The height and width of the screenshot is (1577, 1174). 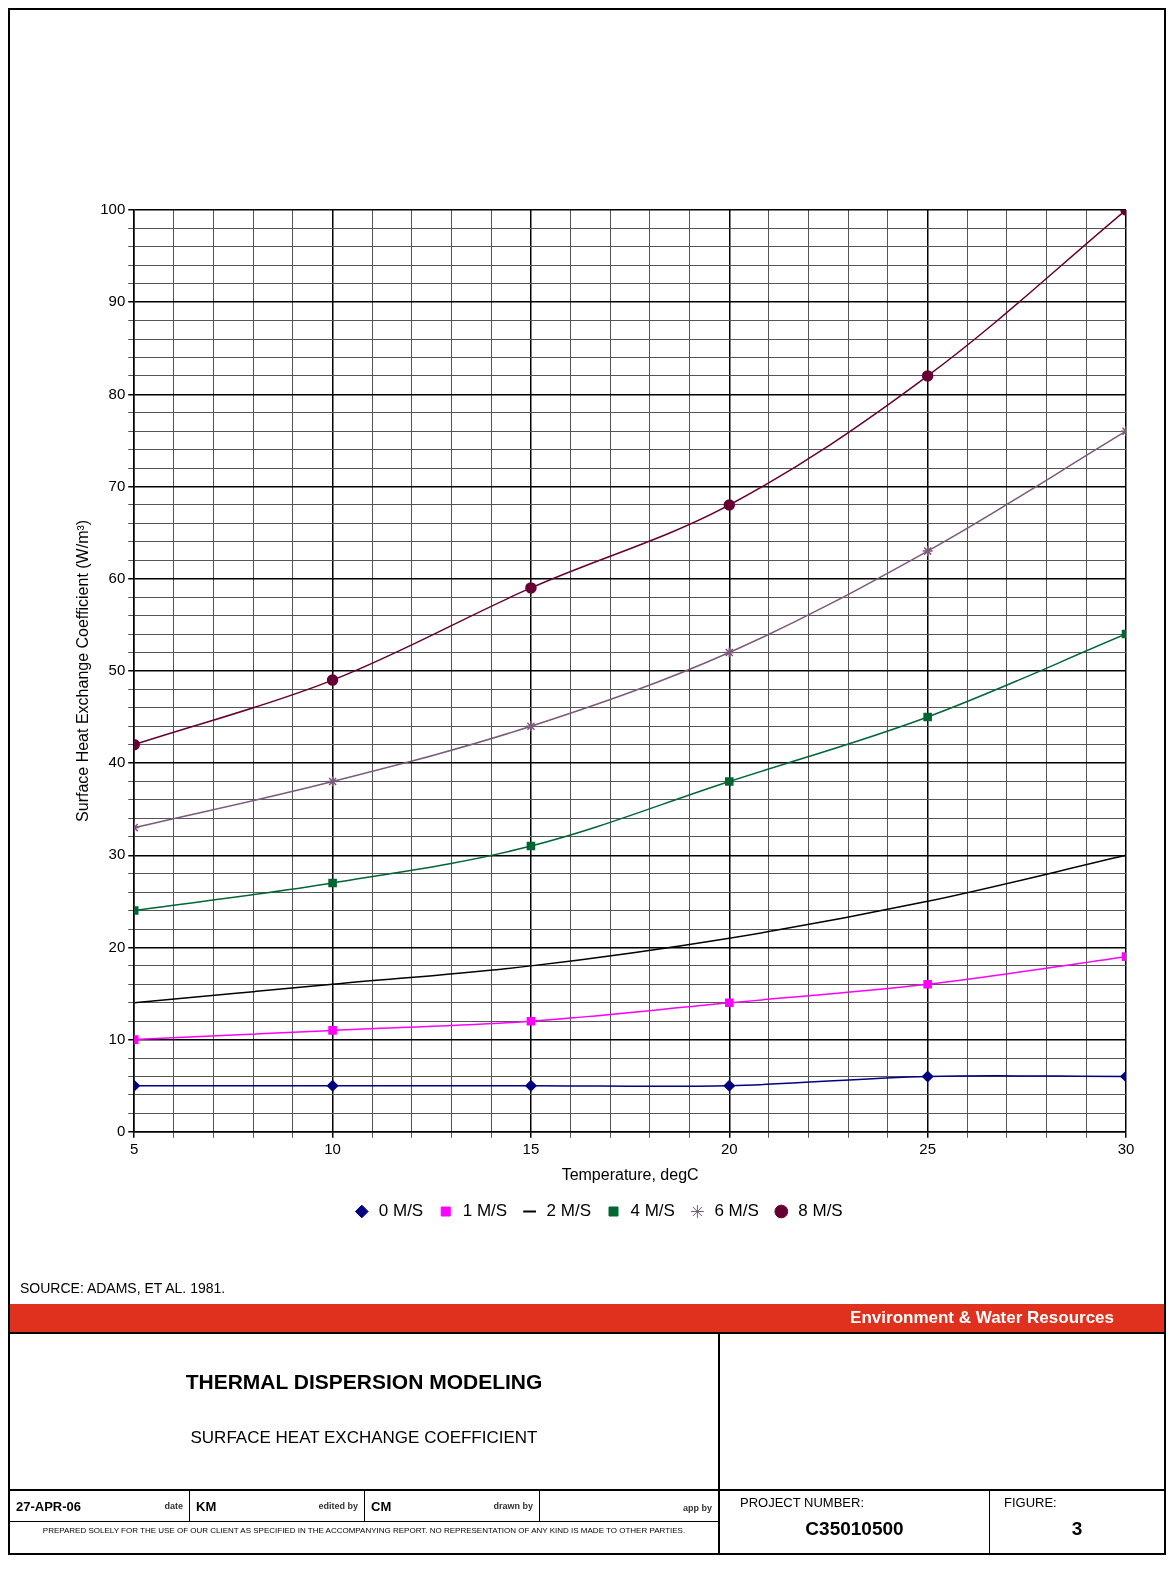 What do you see at coordinates (113, 209) in the screenshot?
I see `y-tick-label: 100` at bounding box center [113, 209].